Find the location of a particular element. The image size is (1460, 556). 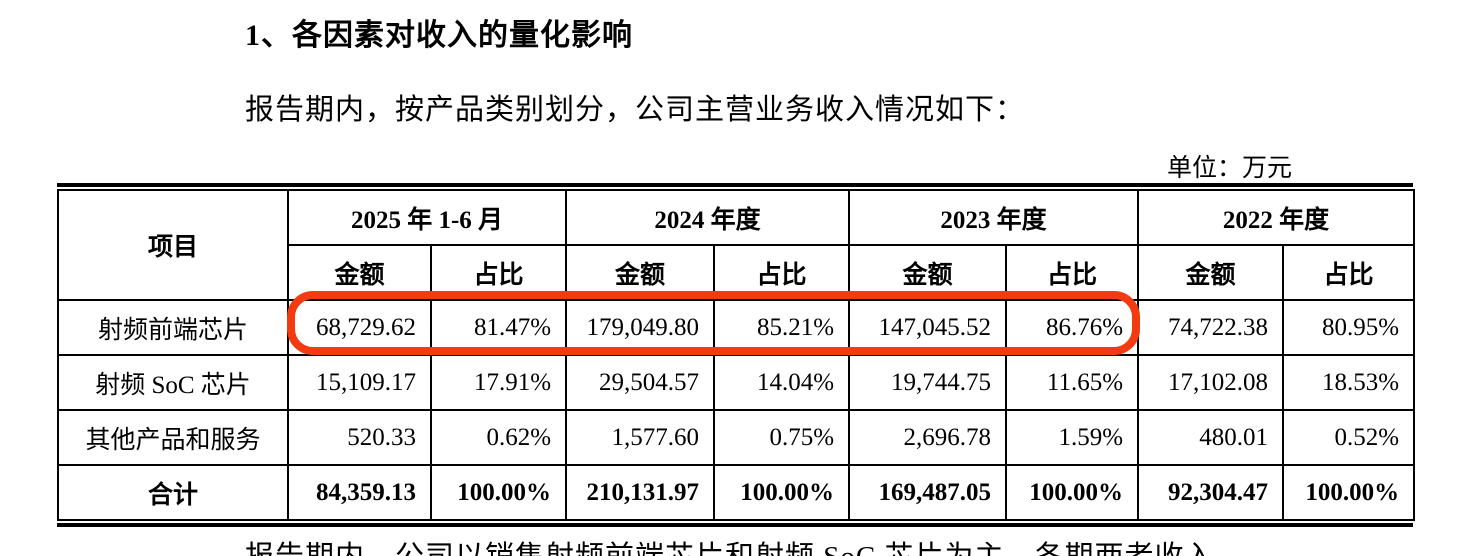

amount-cell: 17,102.08 is located at coordinates (1211, 382).